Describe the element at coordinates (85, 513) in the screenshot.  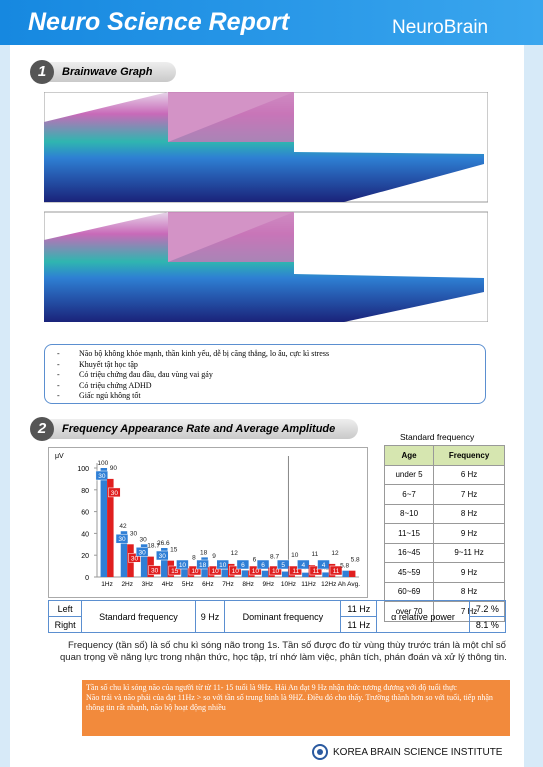
I see `y-tick-label: 60` at that location.